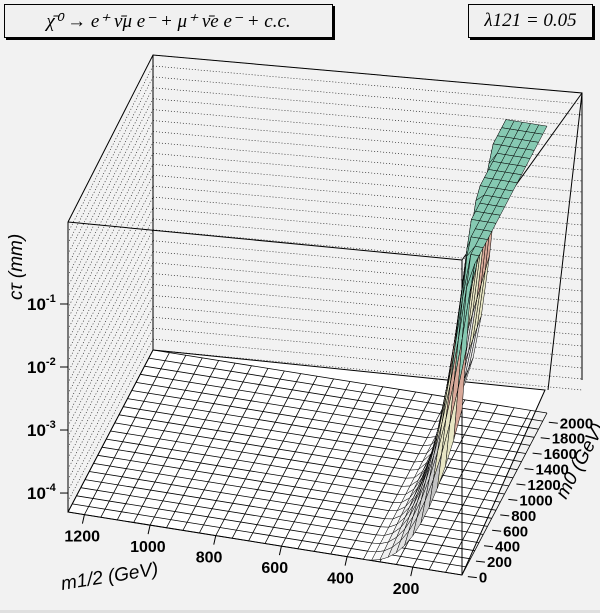 Image resolution: width=600 pixels, height=613 pixels. I want to click on x-tick-label: 200, so click(406, 589).